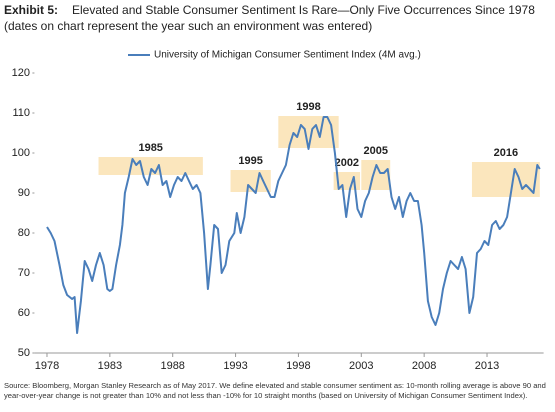 This screenshot has height=412, width=555. Describe the element at coordinates (361, 366) in the screenshot. I see `x-tick-label: 2003` at that location.